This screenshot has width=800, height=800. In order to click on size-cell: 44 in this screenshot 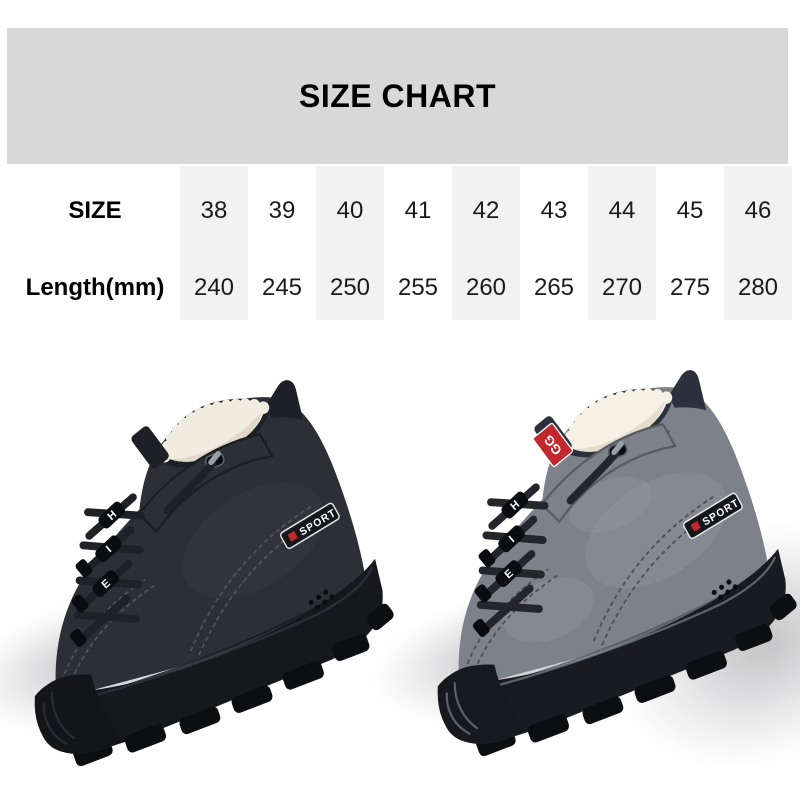, I will do `click(622, 204)`.